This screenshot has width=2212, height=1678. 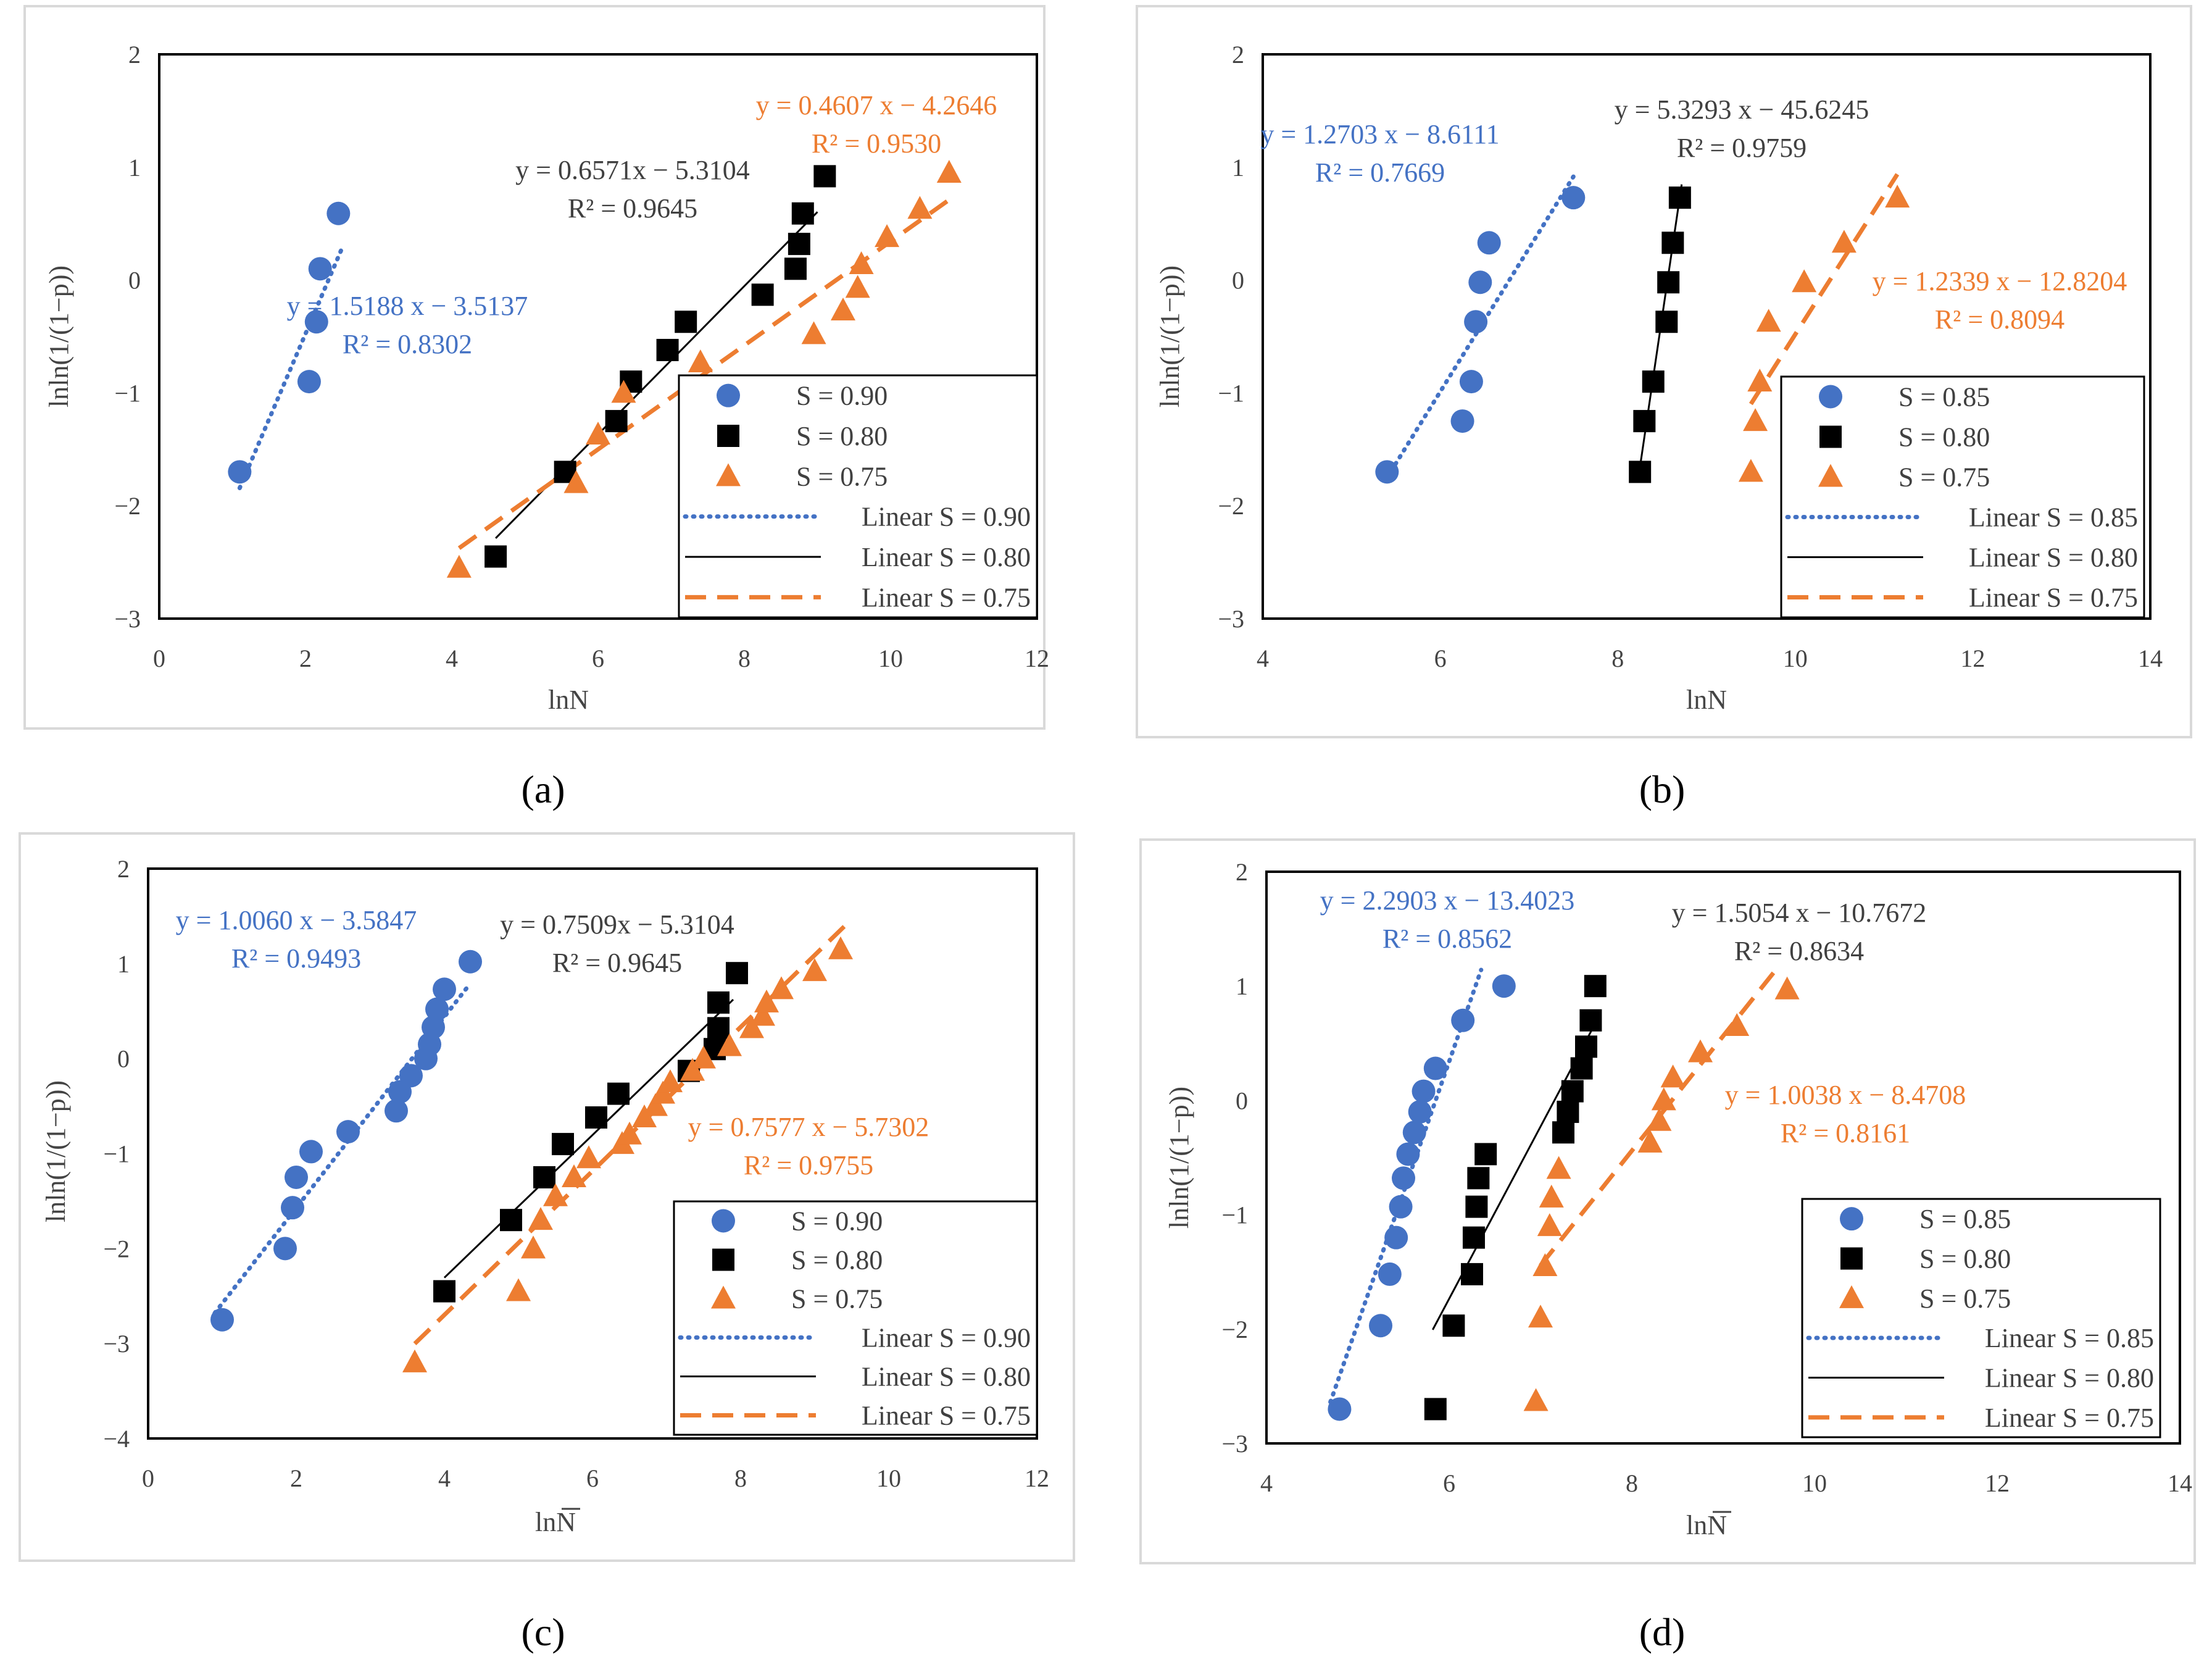 I want to click on legend-label: S = 0.75, so click(x=1944, y=477).